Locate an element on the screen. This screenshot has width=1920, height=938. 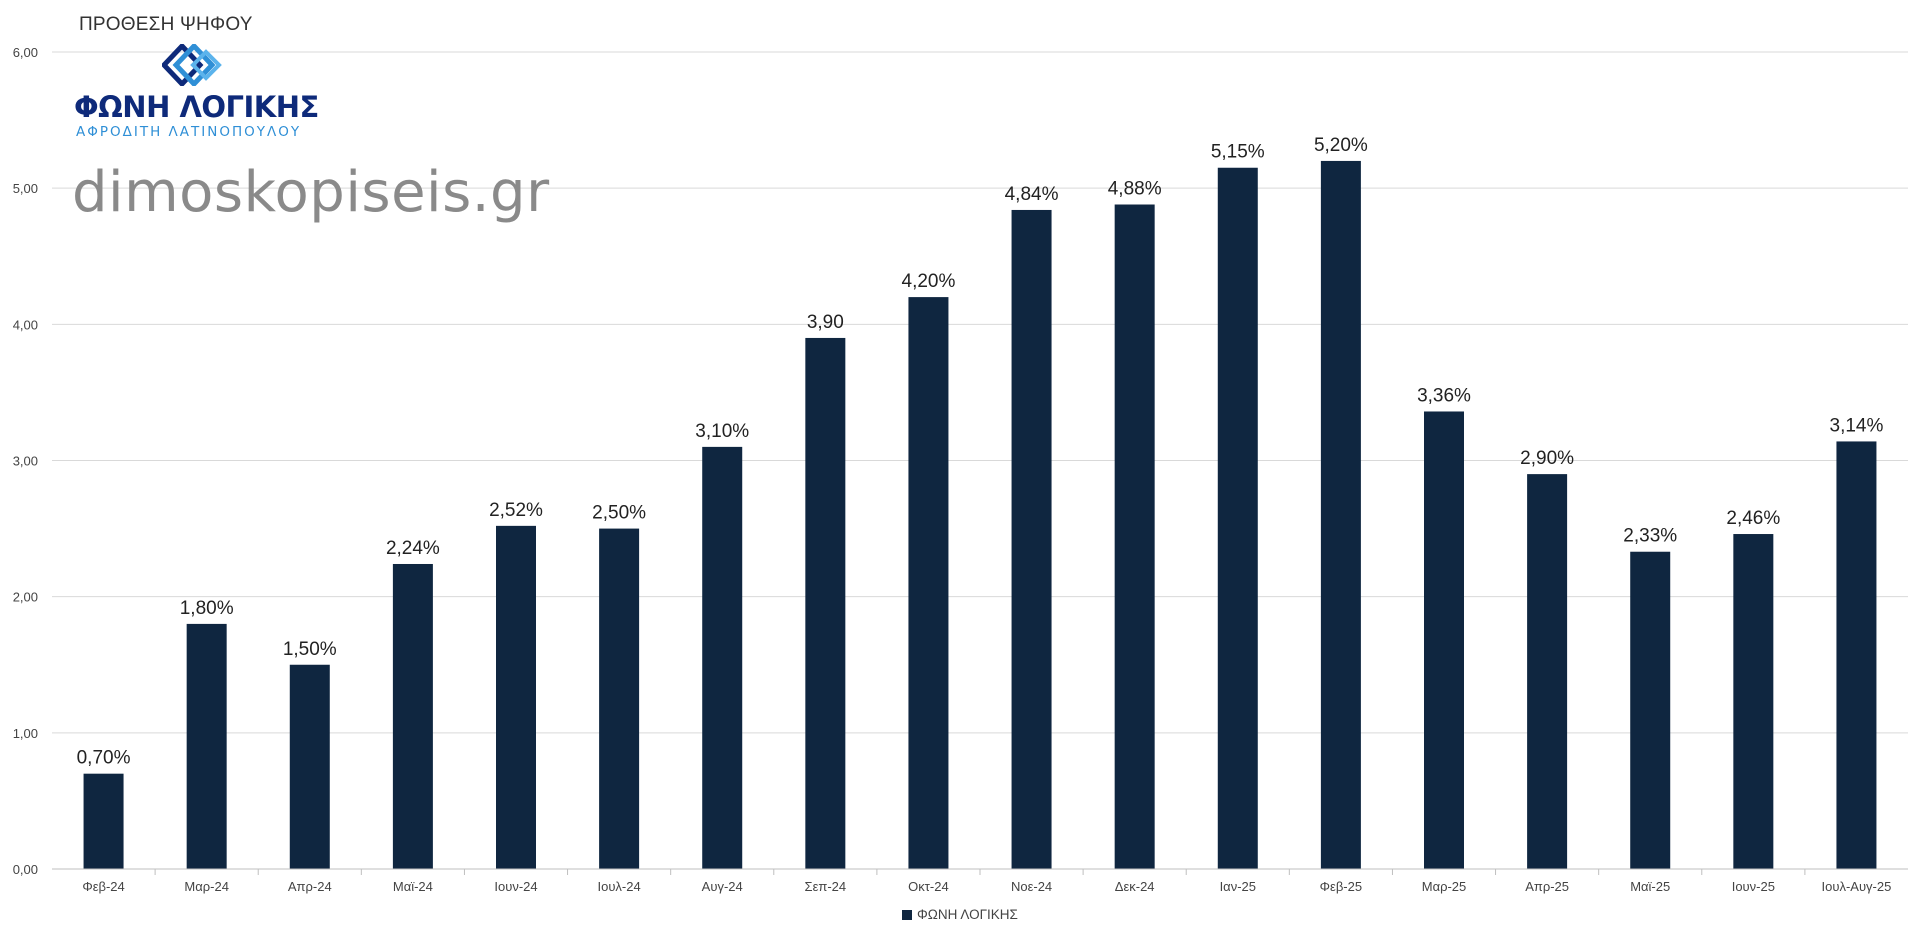
brand-logo: ΦΩΝΗ ΛΟΓΙΚΗΣ ΑΦΡΟΔΙΤΗ ΛΑΤΙΝΟΠΟΥΛΟΥ is located at coordinates (199, 92).